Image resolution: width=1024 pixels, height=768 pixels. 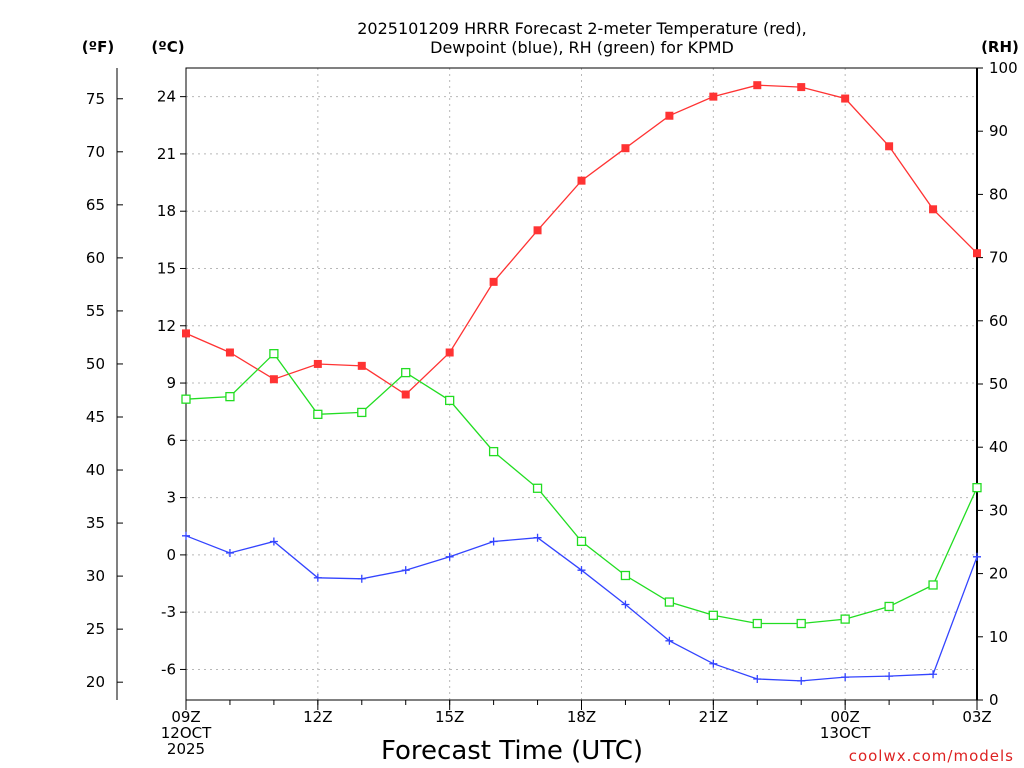 I want to click on rh-unit-label: (RH), so click(x=1000, y=47).